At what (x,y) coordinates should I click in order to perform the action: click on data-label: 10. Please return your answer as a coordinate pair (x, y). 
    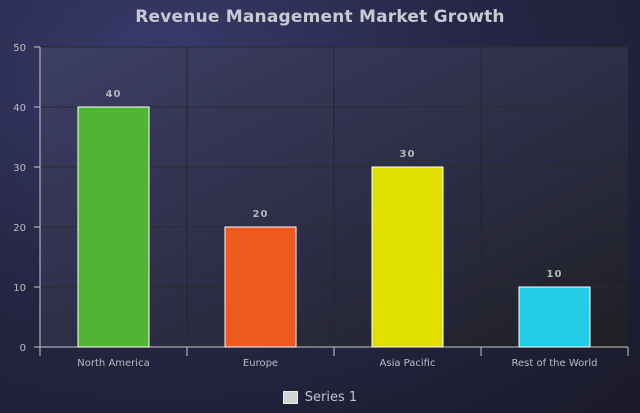
    Looking at the image, I should click on (555, 274).